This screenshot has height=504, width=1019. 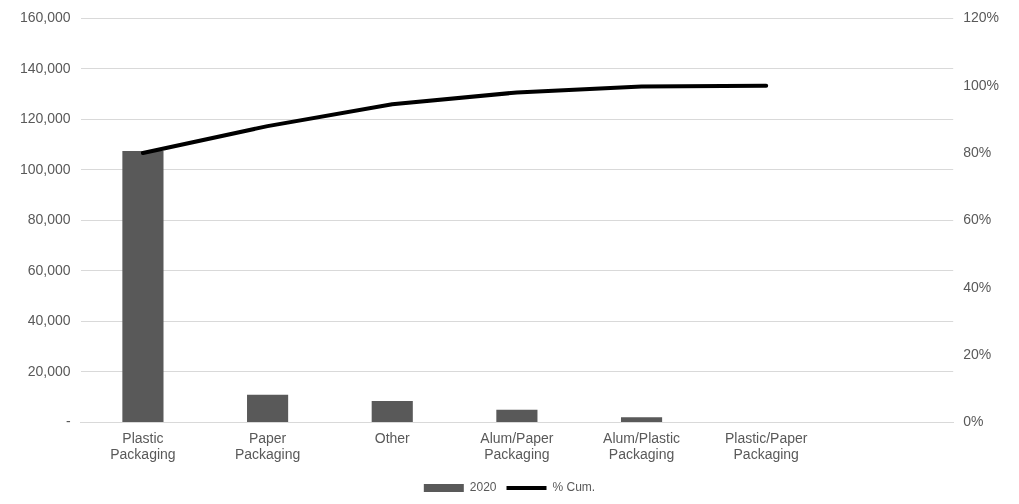 What do you see at coordinates (49, 370) in the screenshot?
I see `y-tick-label: 20,000` at bounding box center [49, 370].